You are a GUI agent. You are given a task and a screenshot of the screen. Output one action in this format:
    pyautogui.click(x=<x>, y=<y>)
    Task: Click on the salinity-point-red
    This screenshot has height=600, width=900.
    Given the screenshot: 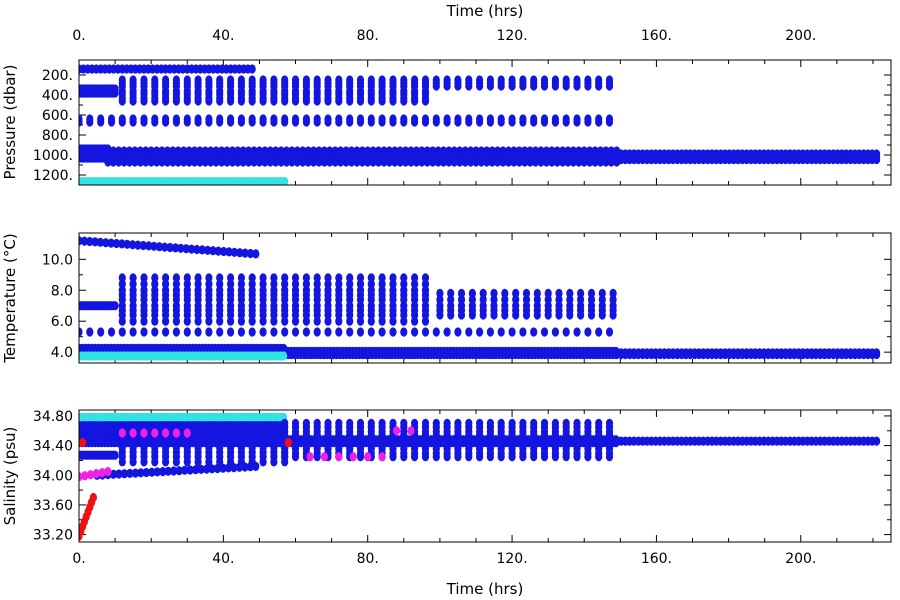 What is the action you would take?
    pyautogui.click(x=93, y=497)
    